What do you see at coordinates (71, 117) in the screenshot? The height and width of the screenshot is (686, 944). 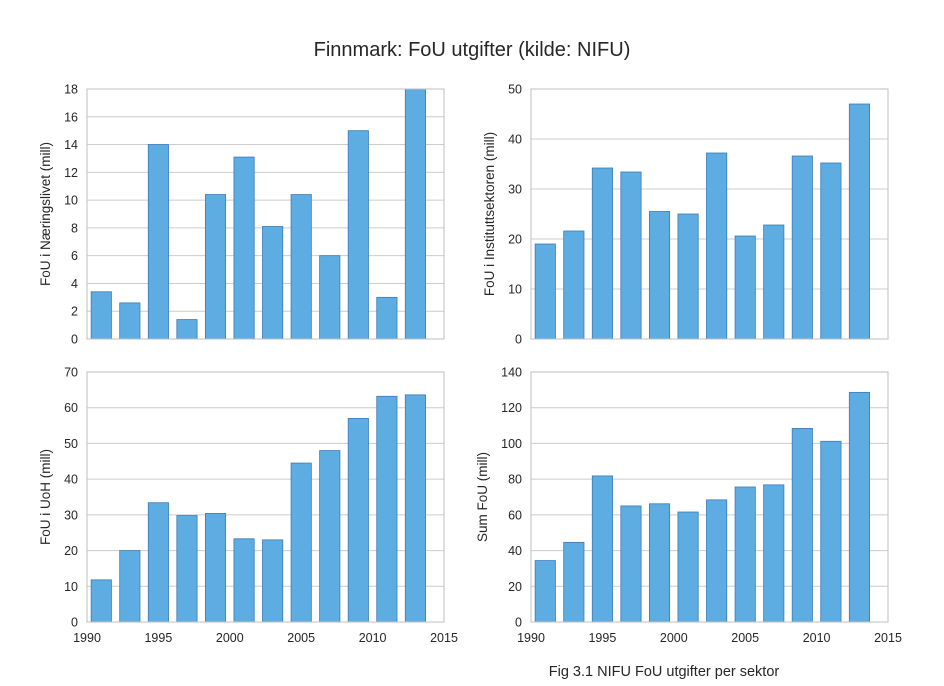 I see `y-tick-label: 16` at bounding box center [71, 117].